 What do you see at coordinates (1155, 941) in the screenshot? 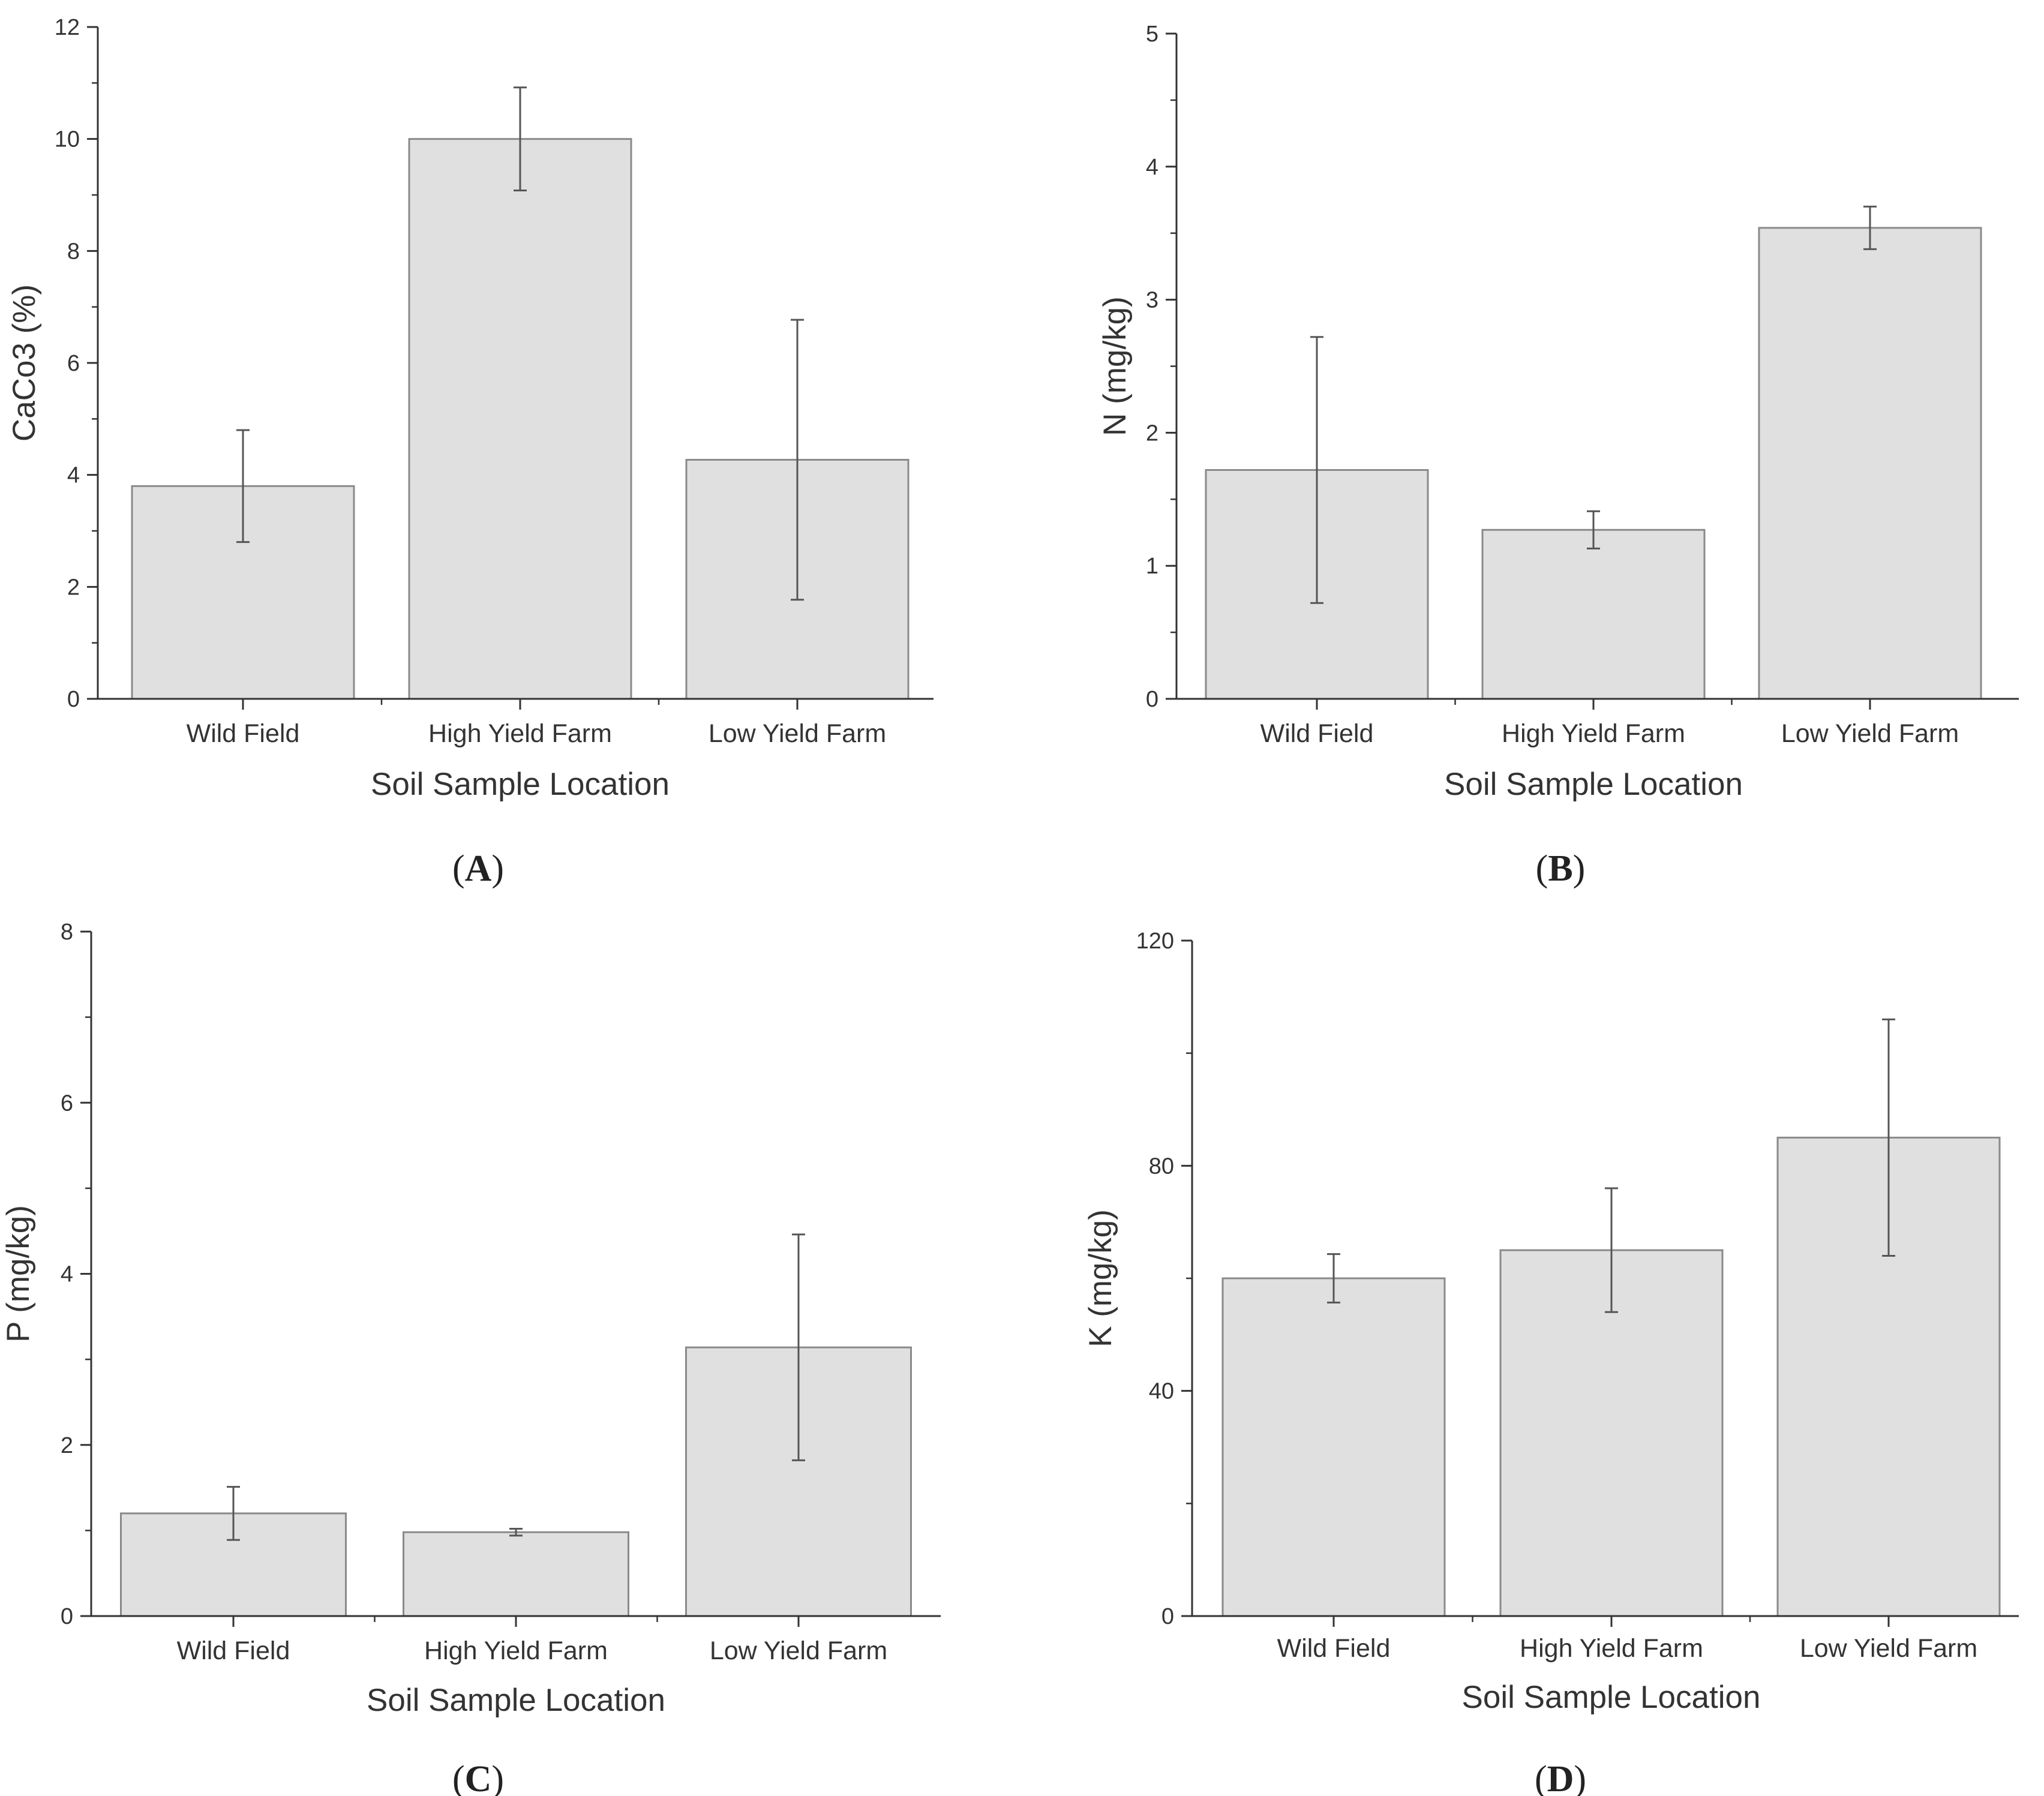
I see `y-tick-label: 120` at bounding box center [1155, 941].